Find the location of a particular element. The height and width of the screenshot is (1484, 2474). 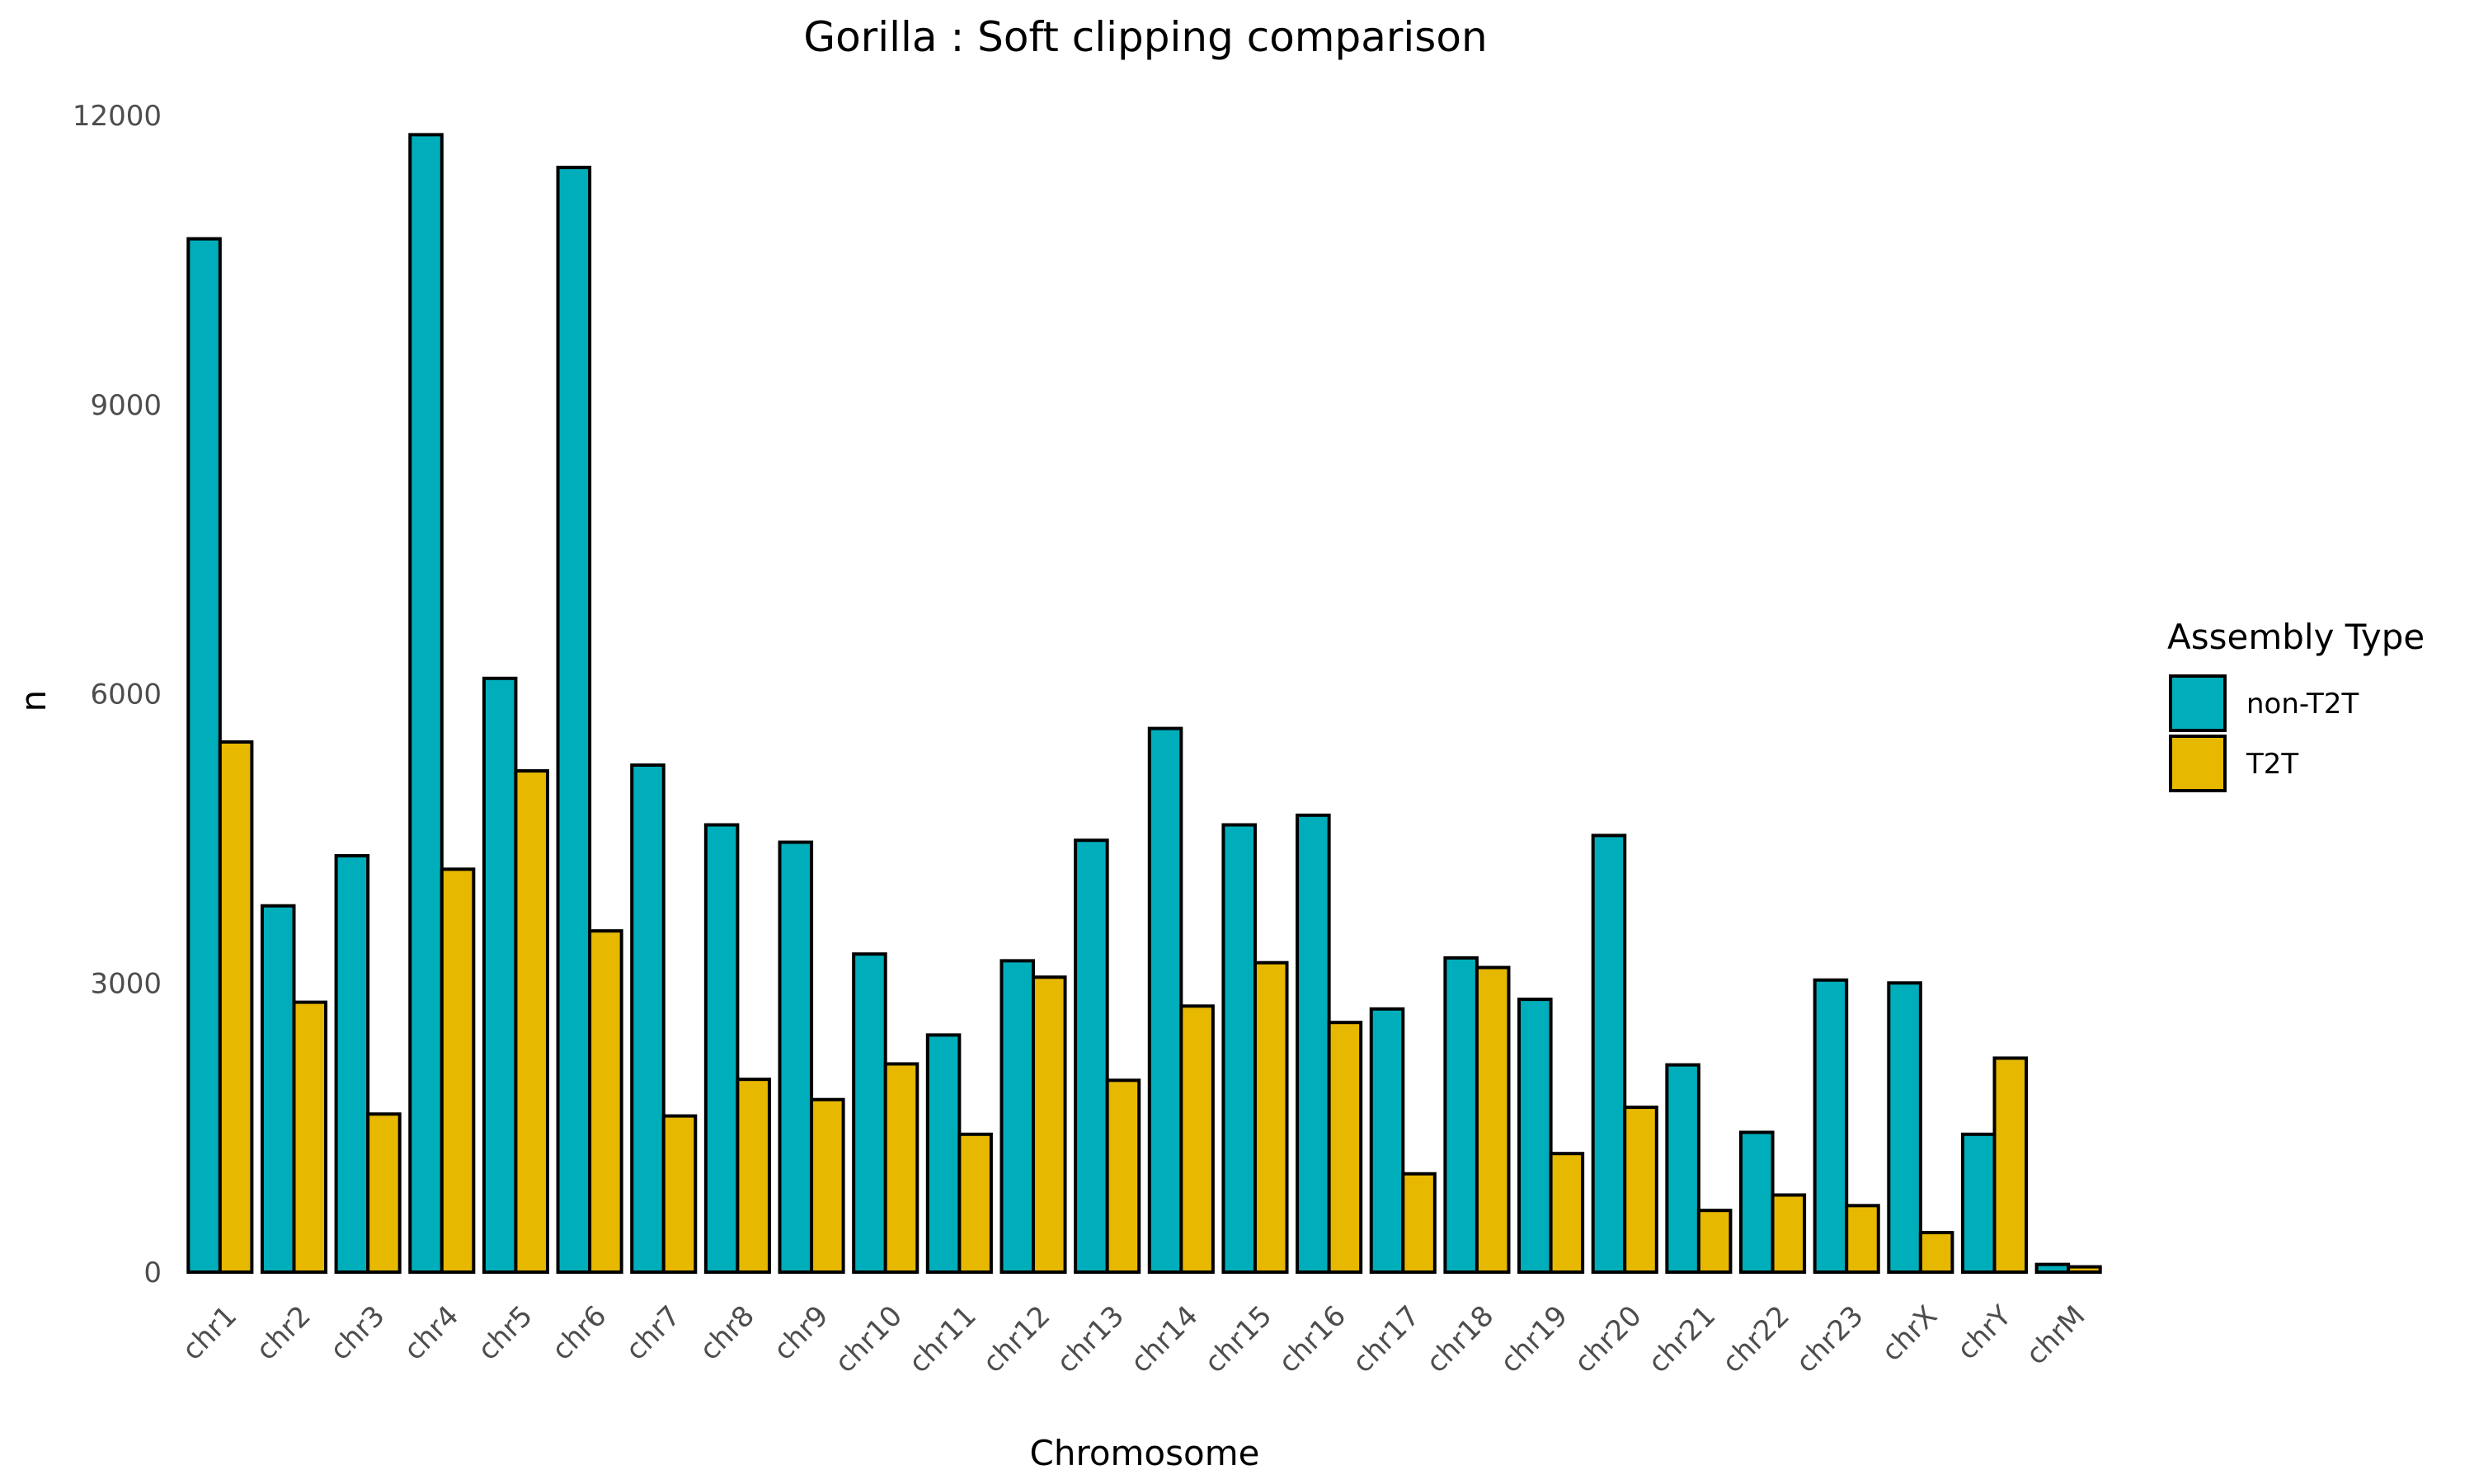

x-tick-label: chr8 is located at coordinates (727, 1333).